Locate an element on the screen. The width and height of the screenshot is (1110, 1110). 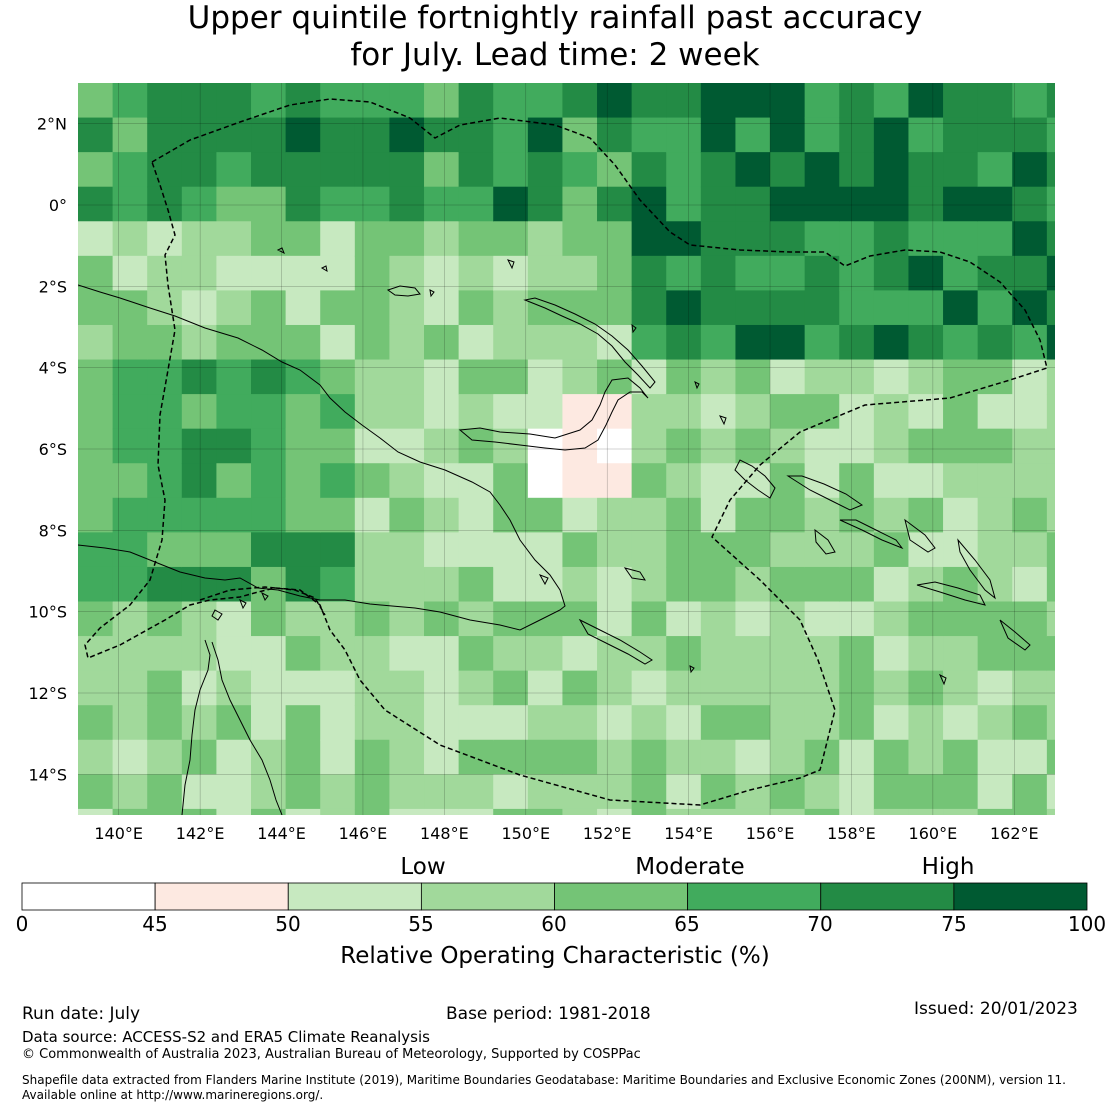
solomon-islands-coastline is located at coordinates (908, 563).